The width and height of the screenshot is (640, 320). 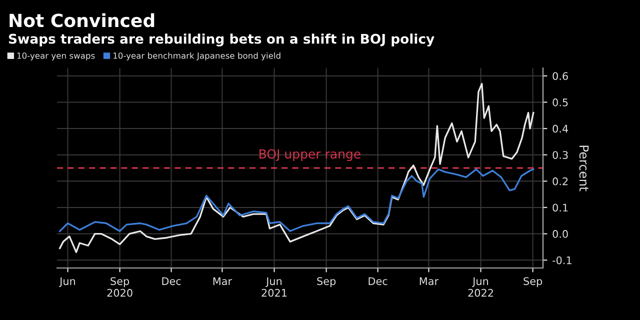 I want to click on y-tick-label: -0.1, so click(x=562, y=260).